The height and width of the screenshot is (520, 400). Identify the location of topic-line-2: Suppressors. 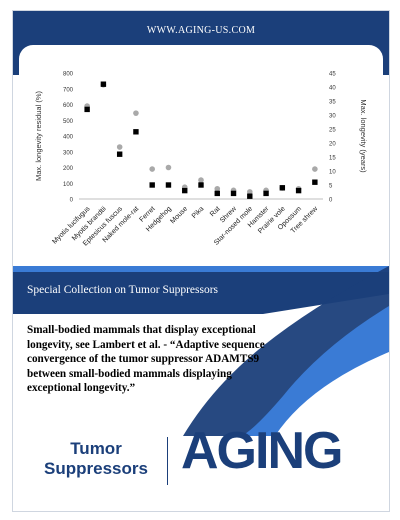
(96, 468).